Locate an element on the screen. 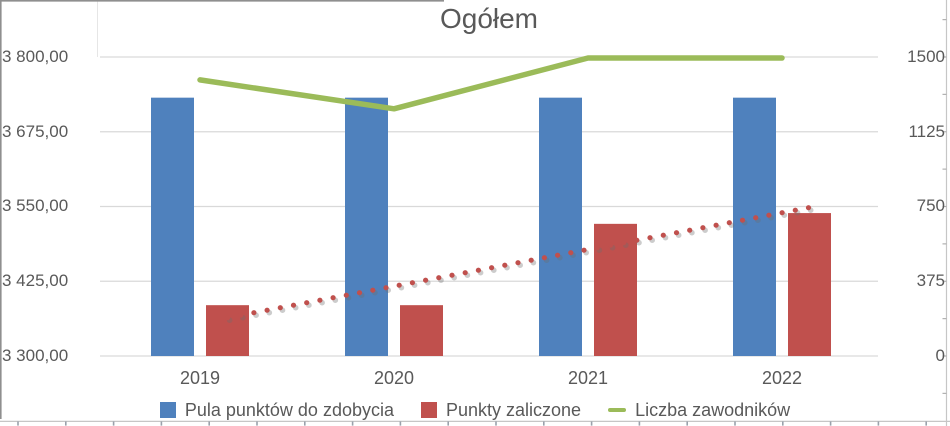 The image size is (950, 426). right-axis-tick-label: 750 is located at coordinates (930, 205).